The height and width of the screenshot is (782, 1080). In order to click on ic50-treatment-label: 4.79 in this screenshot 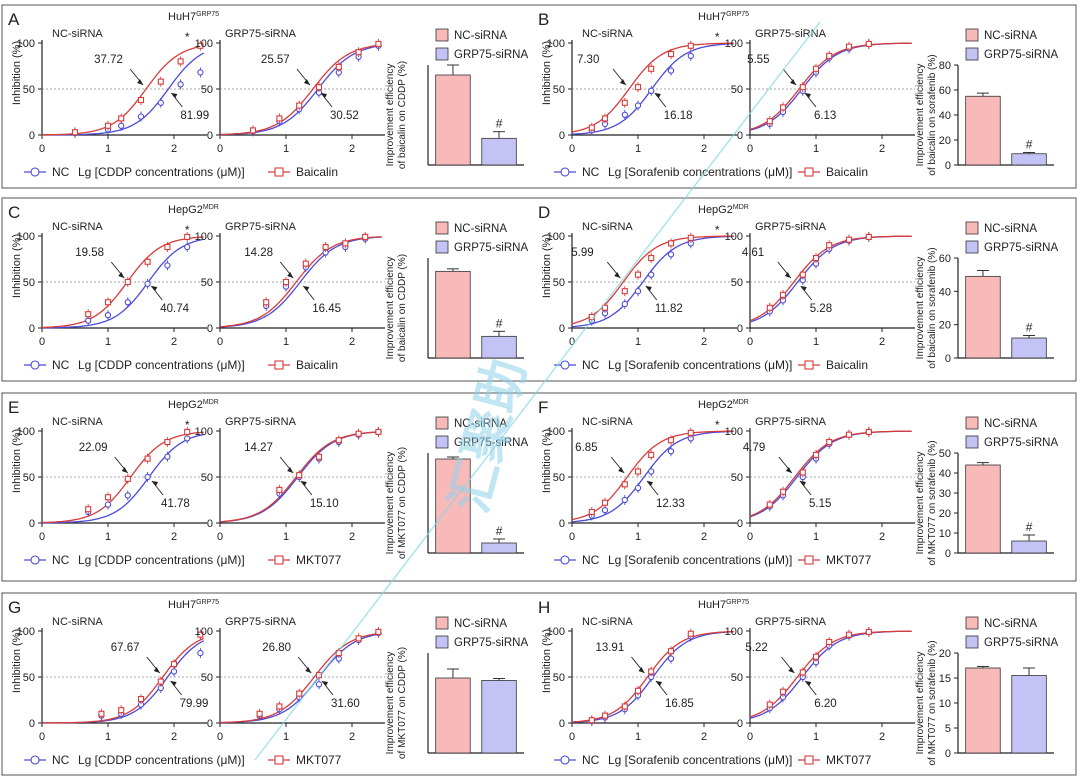, I will do `click(754, 448)`.